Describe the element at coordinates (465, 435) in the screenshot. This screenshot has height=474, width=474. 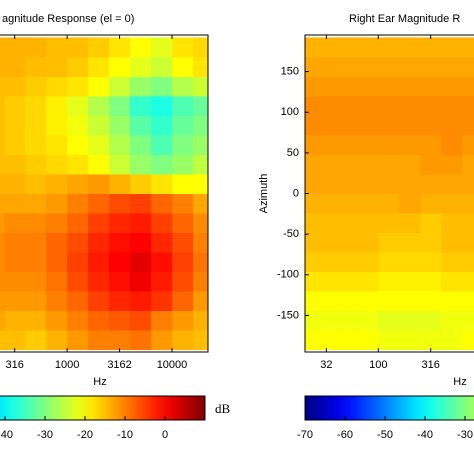
I see `colorbar-tick-label: -30` at that location.